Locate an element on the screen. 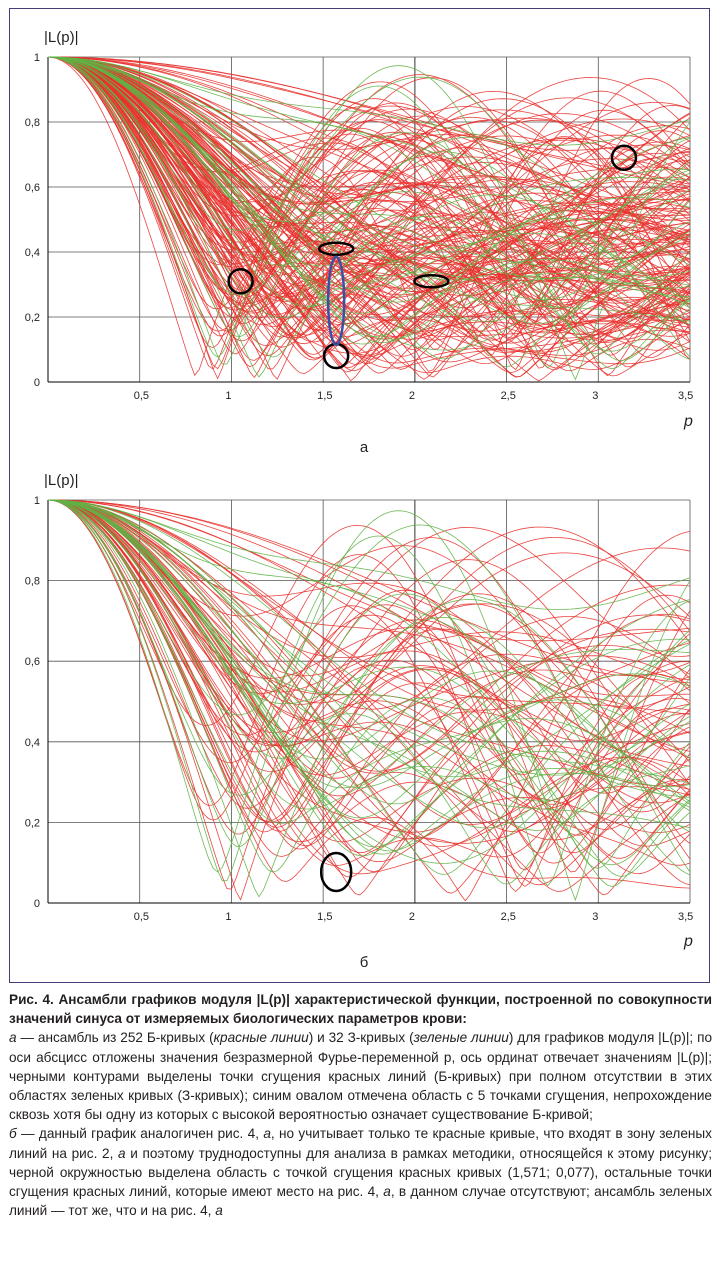 Image resolution: width=721 pixels, height=1271 pixels. x-tick-label: 2 is located at coordinates (412, 917).